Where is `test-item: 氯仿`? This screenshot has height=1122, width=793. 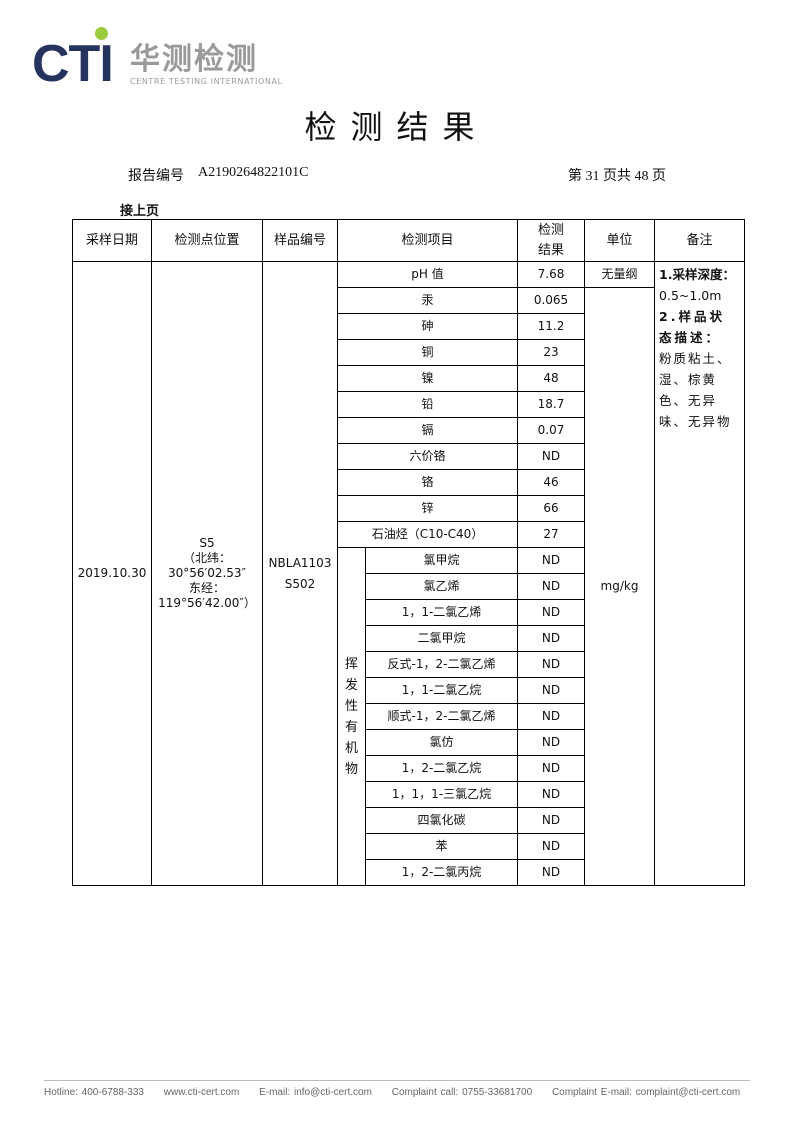
test-item: 氯仿 is located at coordinates (441, 742).